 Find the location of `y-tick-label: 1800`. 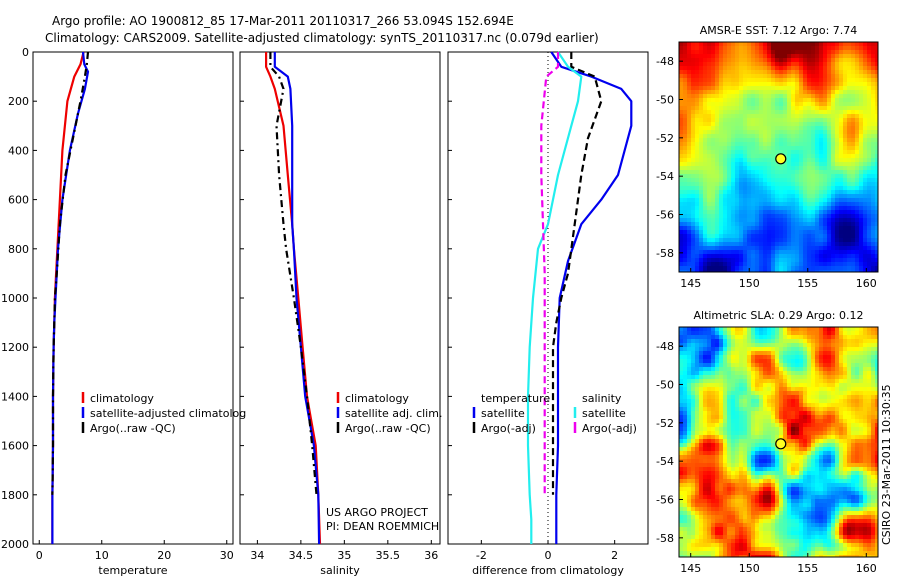

y-tick-label: 1800 is located at coordinates (15, 495).